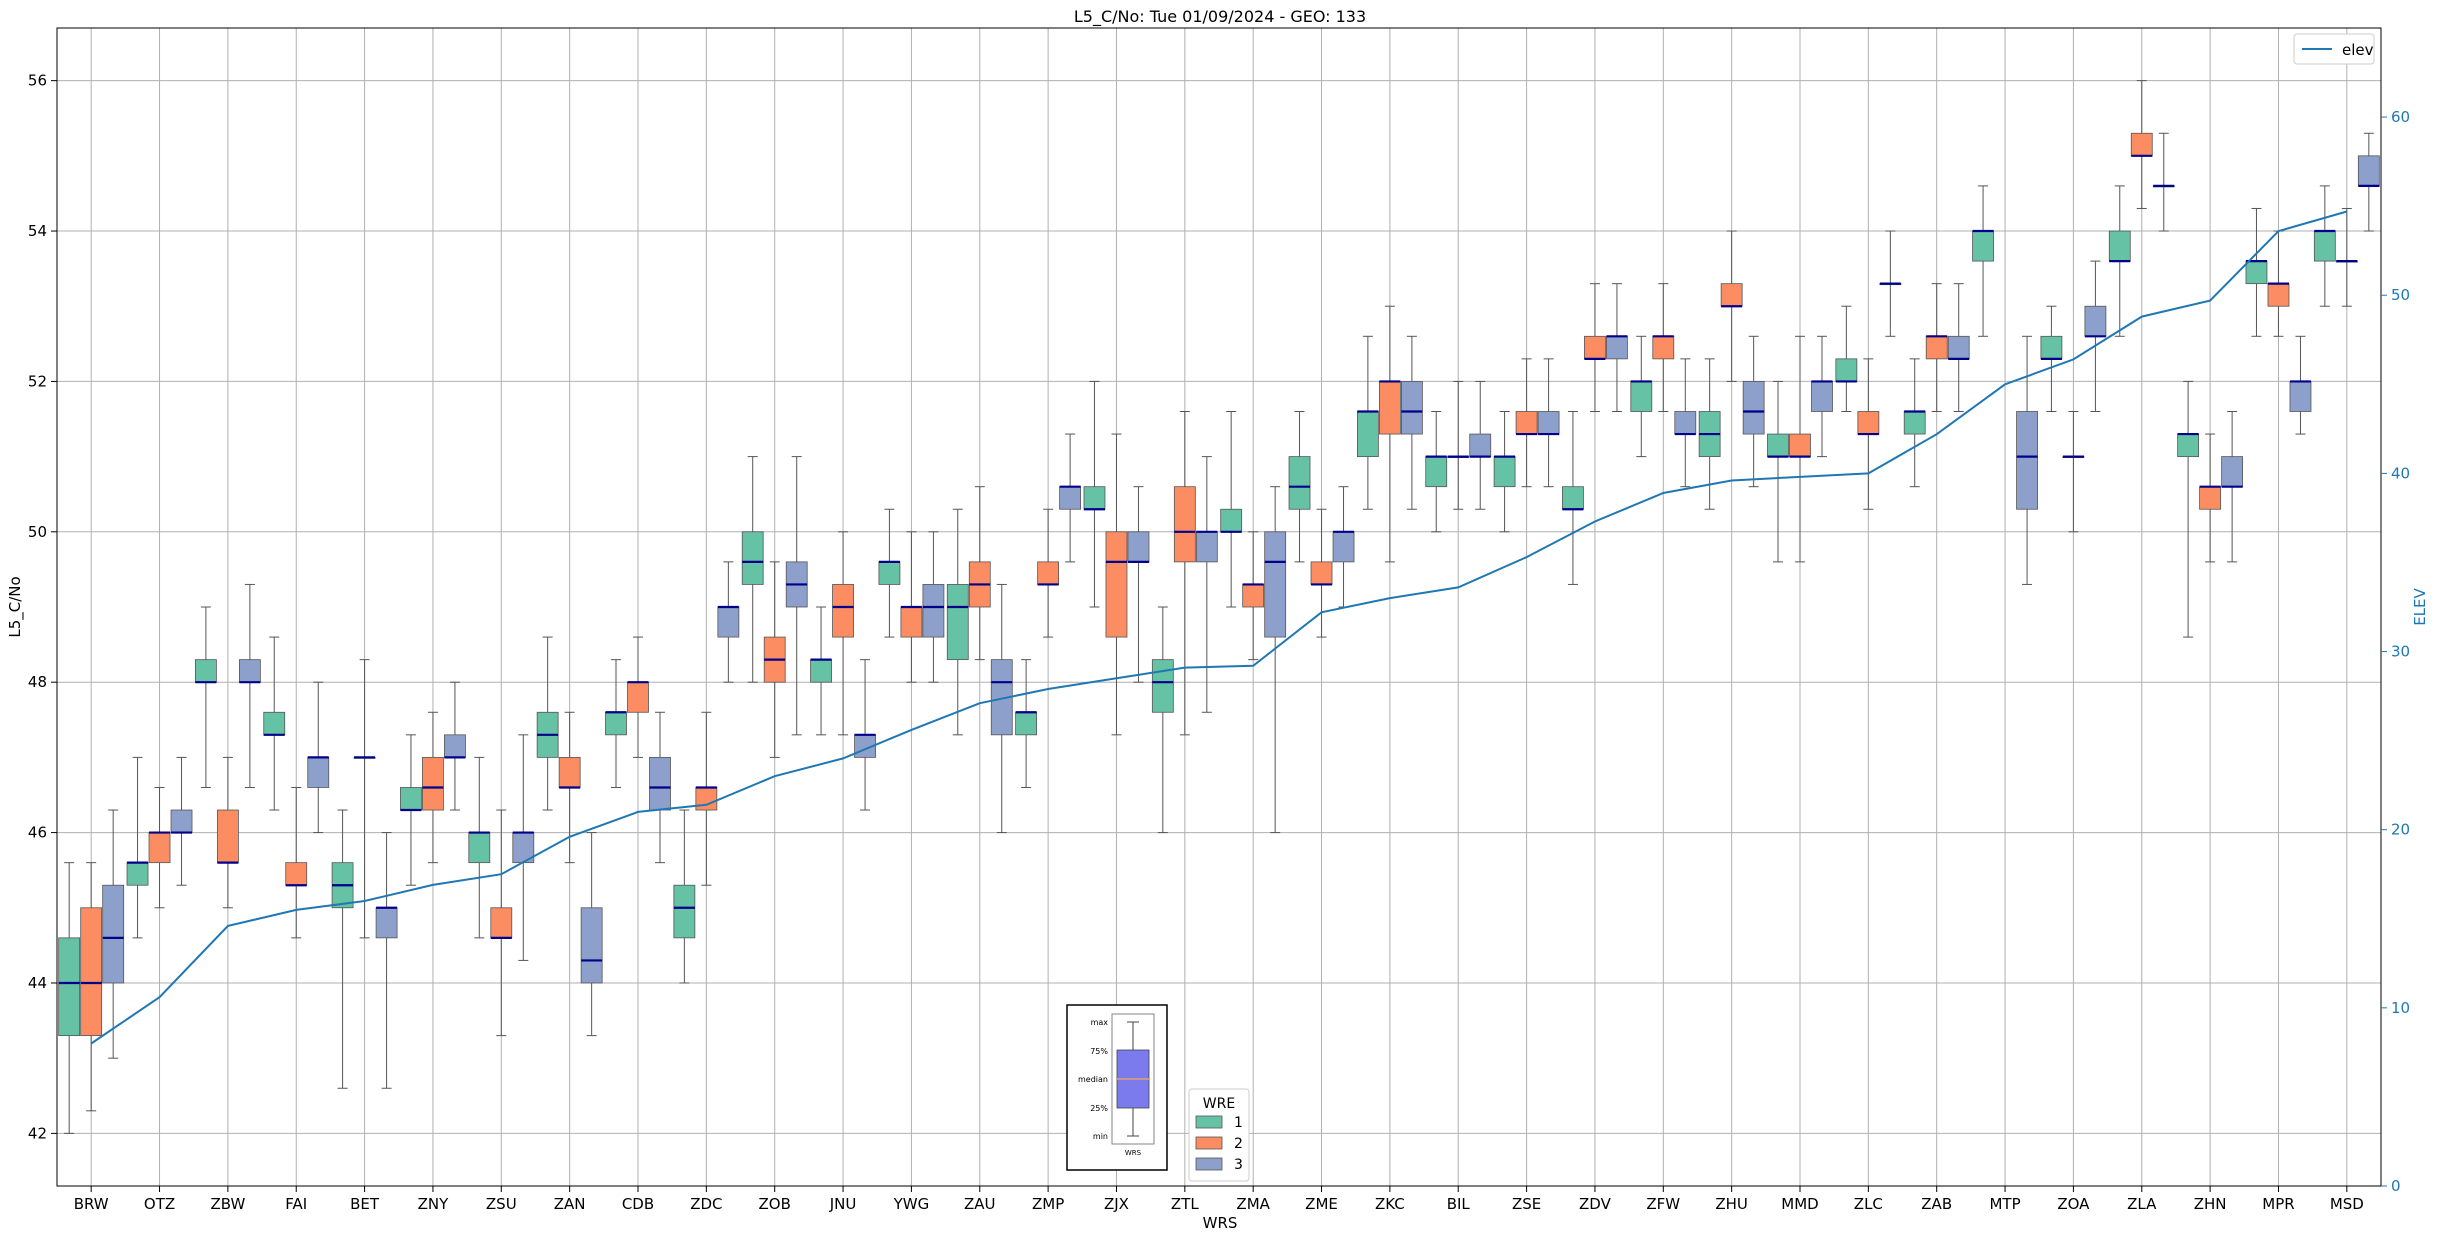 This screenshot has width=2439, height=1238. I want to click on box-zoa-wre3, so click(2095, 336).